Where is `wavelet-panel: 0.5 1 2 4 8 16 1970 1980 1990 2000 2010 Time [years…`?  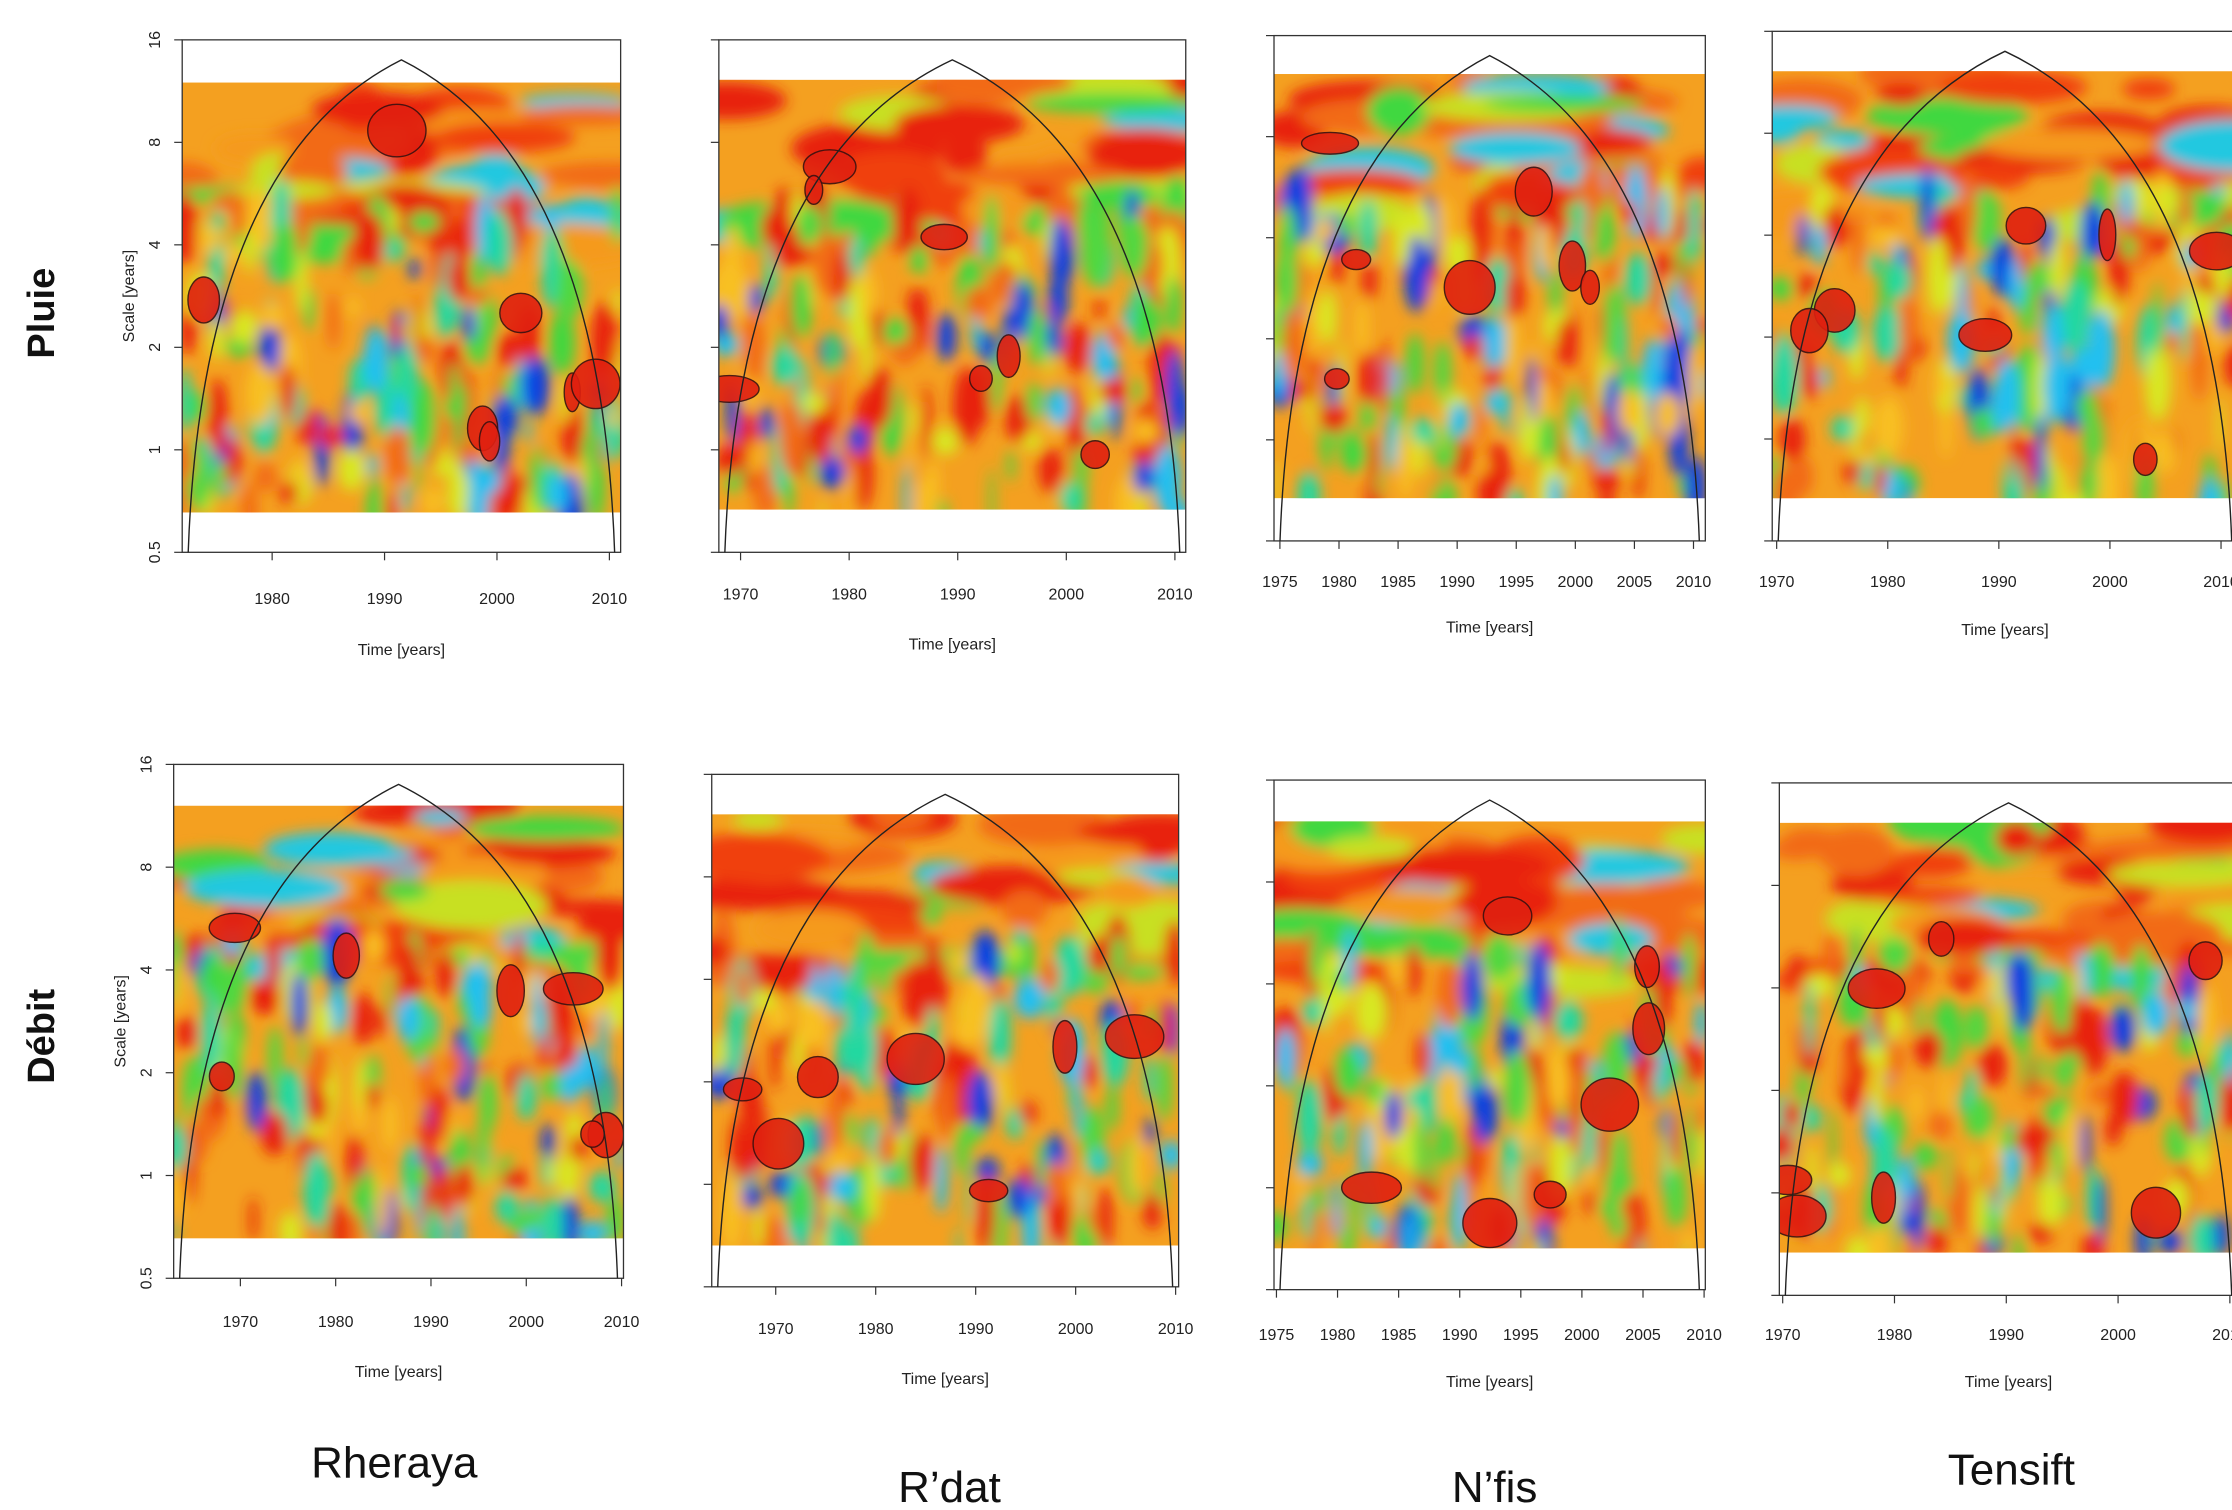
wavelet-panel: 0.5 1 2 4 8 16 1970 1980 1990 2000 2010 Time [years… is located at coordinates (376, 1067).